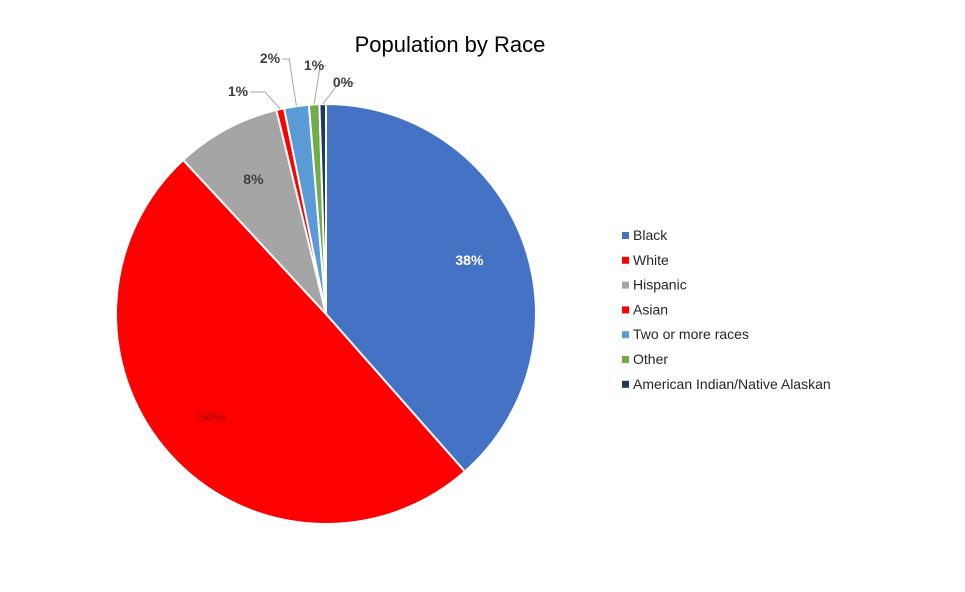 This screenshot has height=592, width=965. Describe the element at coordinates (469, 260) in the screenshot. I see `data-label-black: 38%` at that location.